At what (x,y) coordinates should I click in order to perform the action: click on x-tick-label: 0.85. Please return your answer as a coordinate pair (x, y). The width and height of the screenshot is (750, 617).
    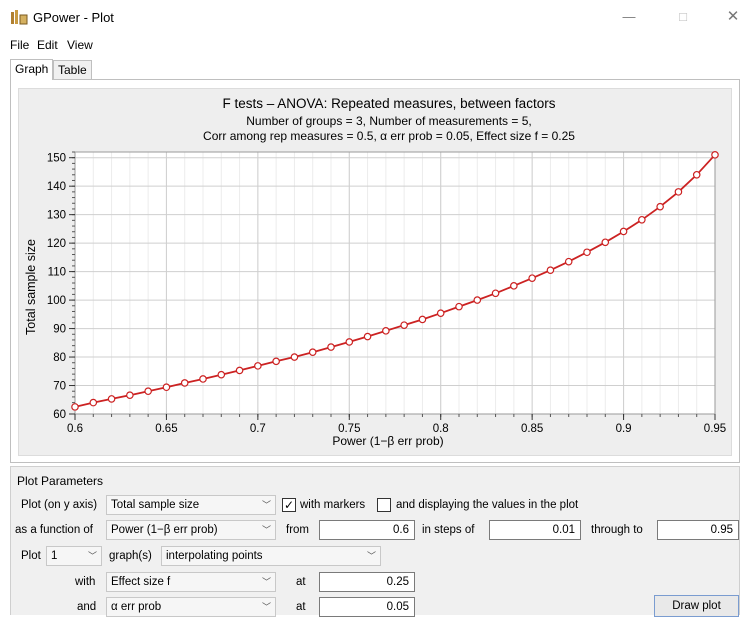
    Looking at the image, I should click on (532, 429).